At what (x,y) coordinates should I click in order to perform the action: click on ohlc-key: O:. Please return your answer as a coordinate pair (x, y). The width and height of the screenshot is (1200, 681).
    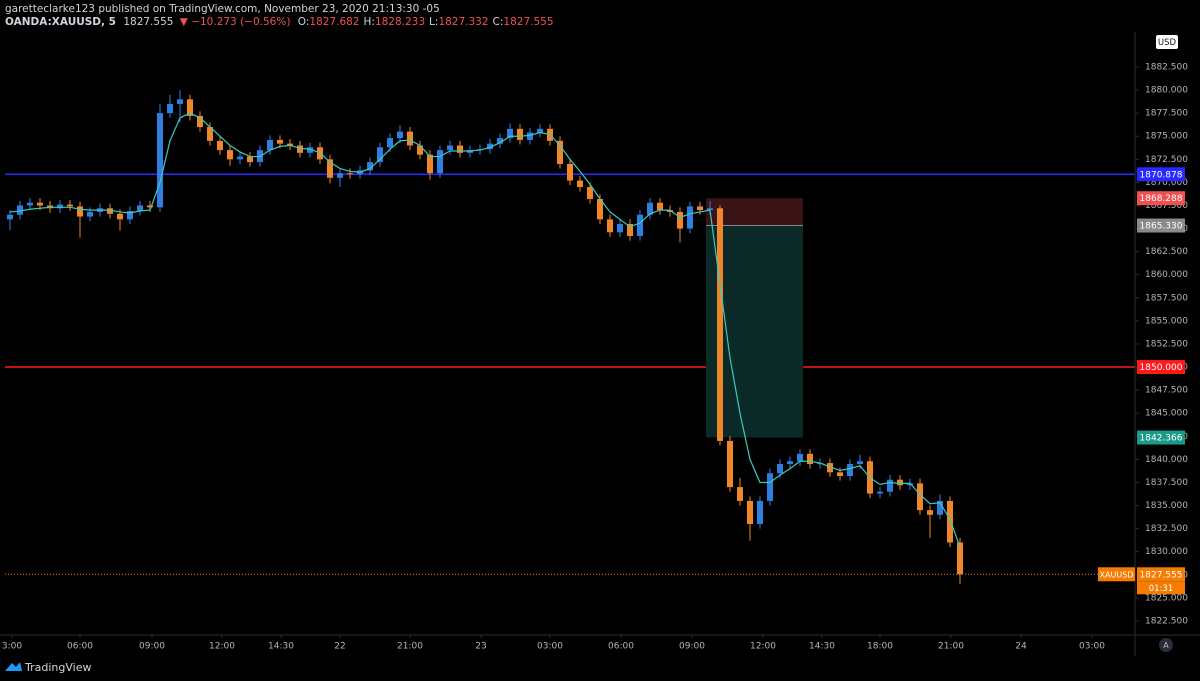
    Looking at the image, I should click on (304, 22).